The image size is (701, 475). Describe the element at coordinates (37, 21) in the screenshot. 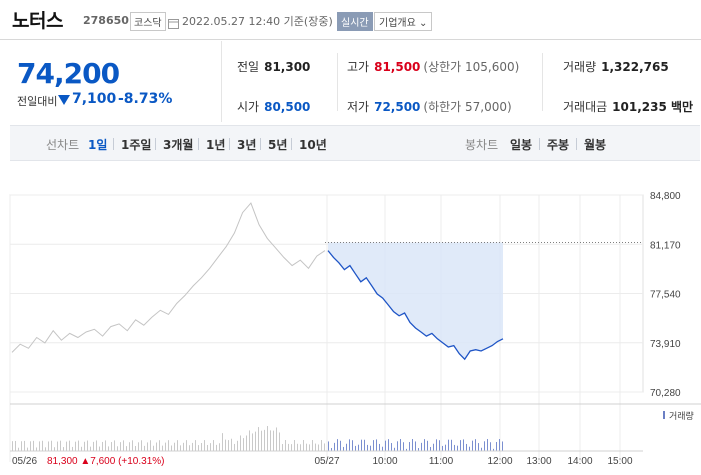

I see `stock-name: 노터스` at that location.